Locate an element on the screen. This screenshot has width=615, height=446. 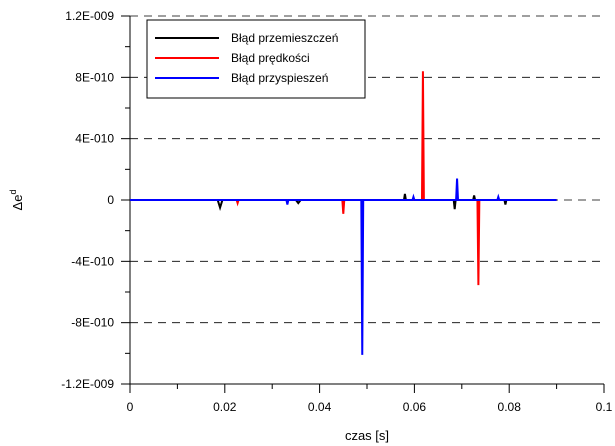
y-axis-label-superscript: d is located at coordinates (13, 192).